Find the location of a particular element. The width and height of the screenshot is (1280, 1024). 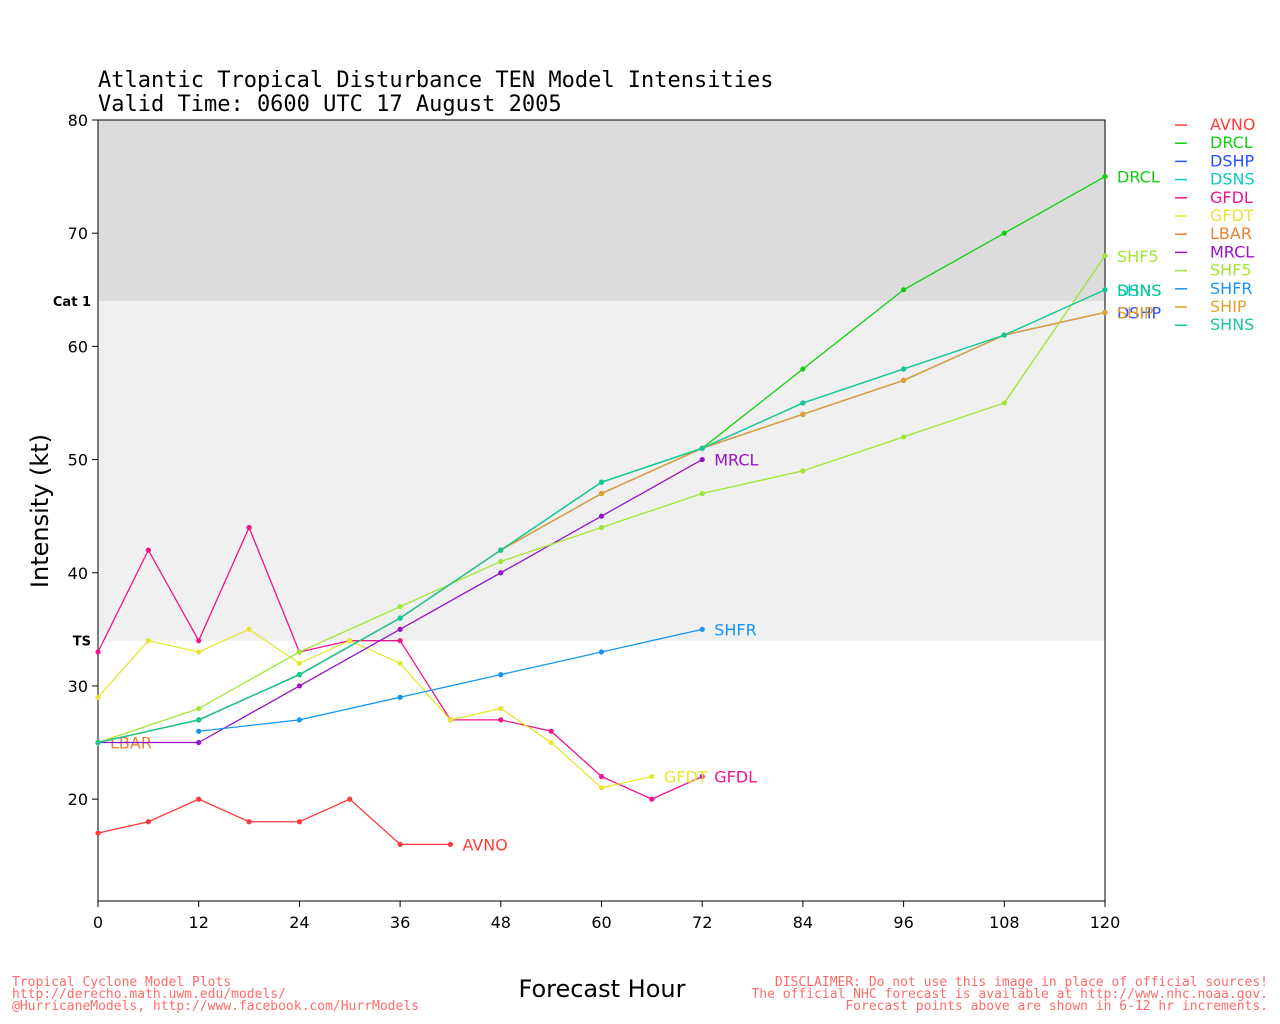

y-tick-label: 70 is located at coordinates (78, 233).